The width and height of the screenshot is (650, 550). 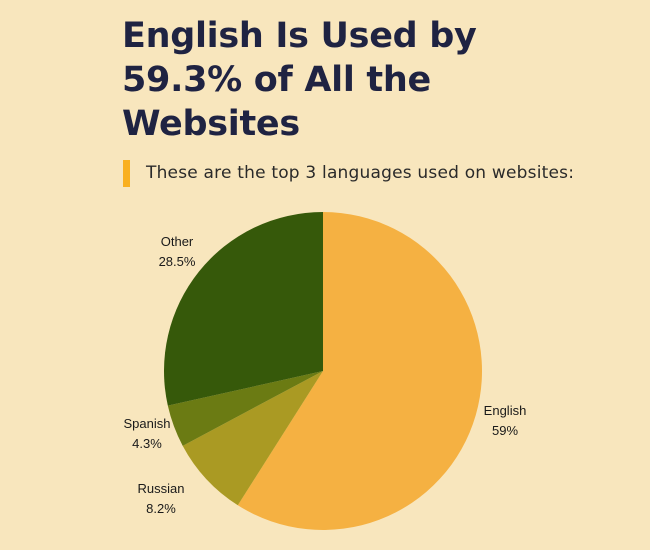 What do you see at coordinates (147, 423) in the screenshot?
I see `slice-label: Spanish` at bounding box center [147, 423].